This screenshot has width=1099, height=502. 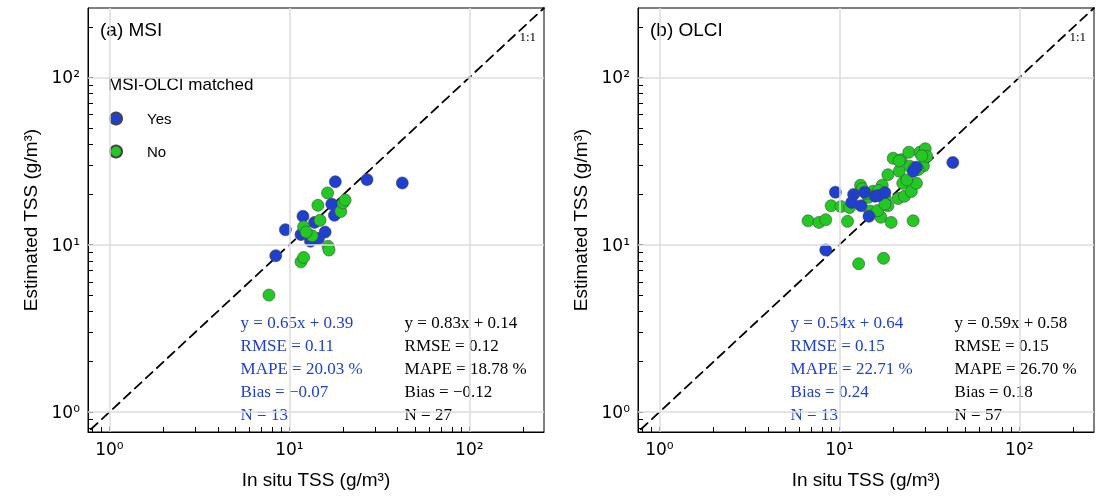 I want to click on annotation: RMSE = 0.11, so click(x=287, y=346).